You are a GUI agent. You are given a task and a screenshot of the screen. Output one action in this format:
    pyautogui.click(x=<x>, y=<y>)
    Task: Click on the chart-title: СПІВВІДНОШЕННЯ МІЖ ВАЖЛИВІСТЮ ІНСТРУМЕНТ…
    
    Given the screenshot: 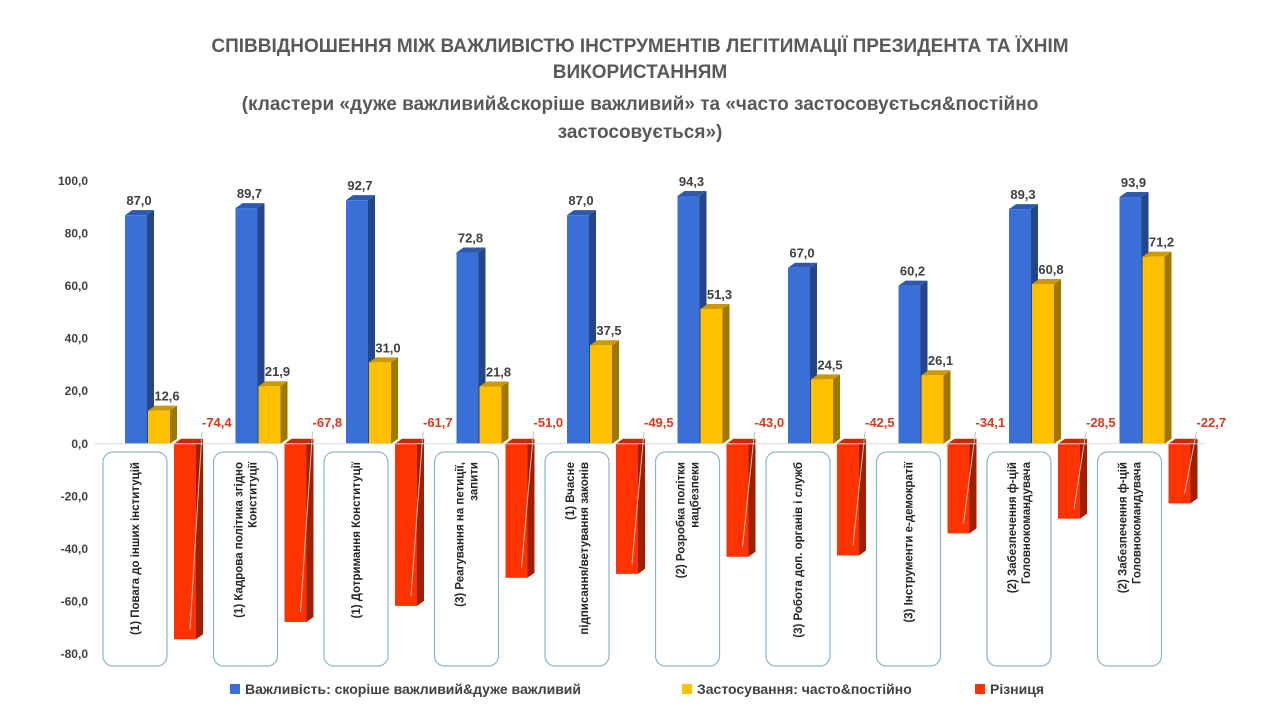 What is the action you would take?
    pyautogui.click(x=639, y=89)
    